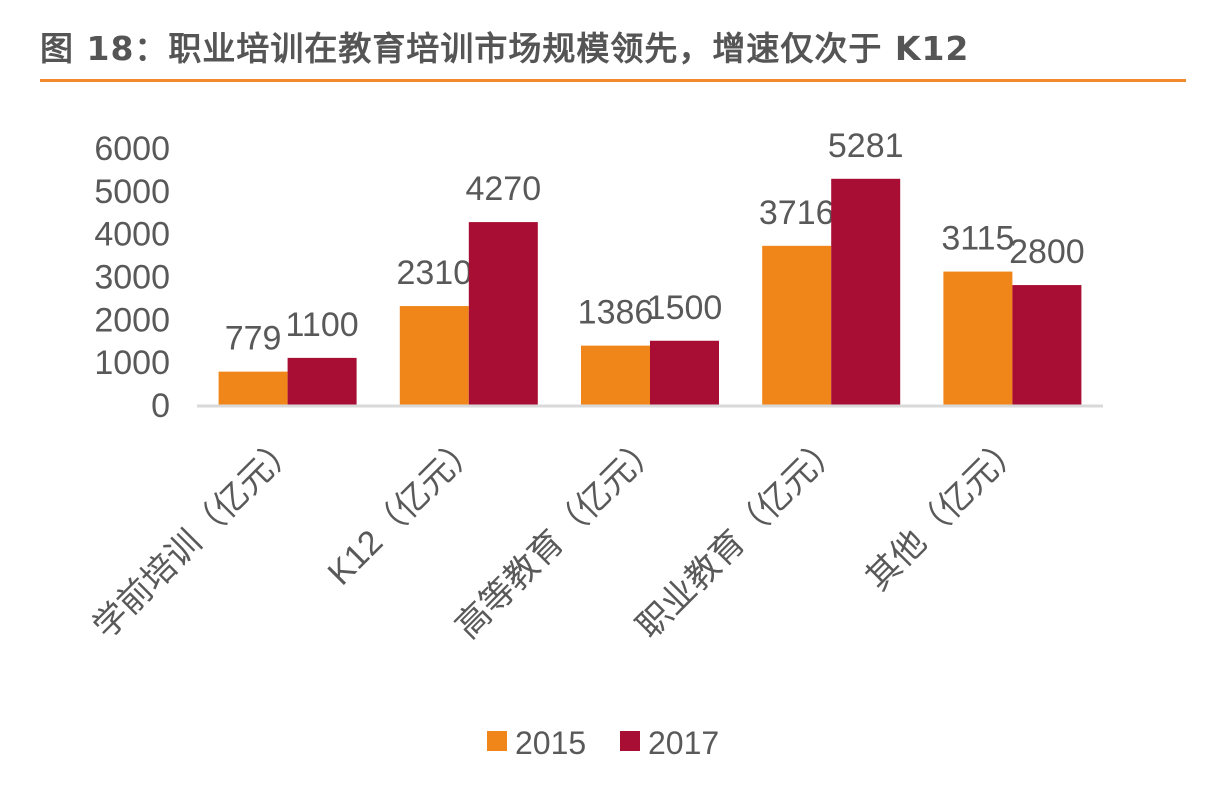 The width and height of the screenshot is (1208, 808). What do you see at coordinates (630, 741) in the screenshot?
I see `legend-swatch-2017` at bounding box center [630, 741].